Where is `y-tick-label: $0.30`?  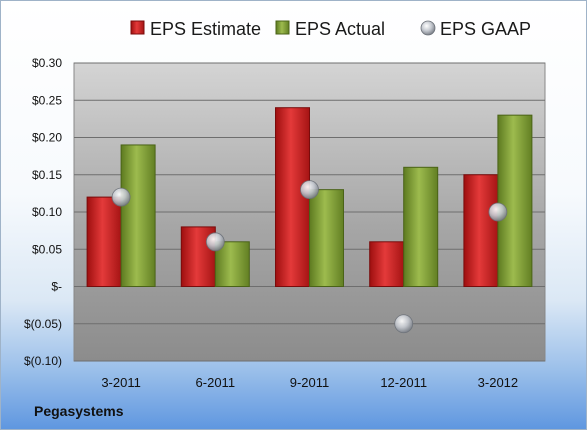 y-tick-label: $0.30 is located at coordinates (47, 63).